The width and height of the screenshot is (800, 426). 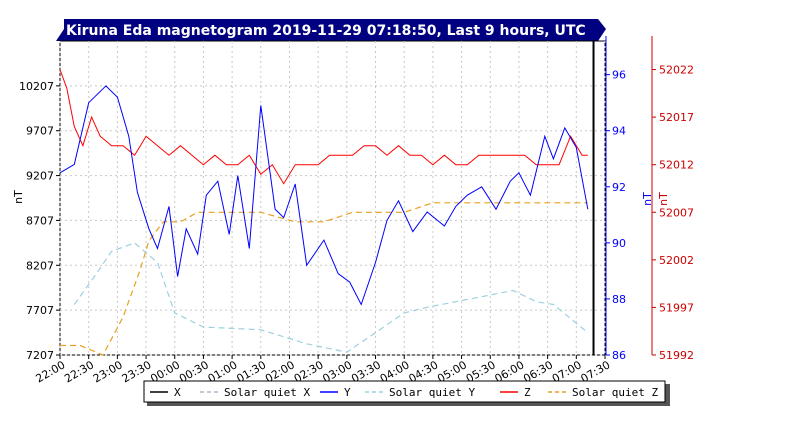 What do you see at coordinates (527, 392) in the screenshot?
I see `legend-label-z: Z` at bounding box center [527, 392].